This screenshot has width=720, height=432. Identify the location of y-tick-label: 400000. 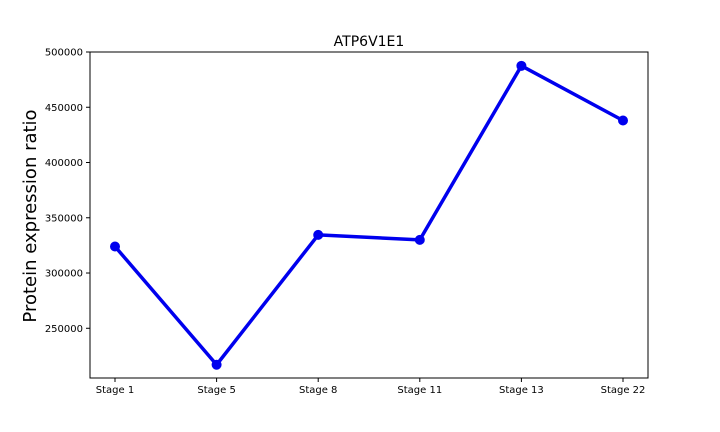
(64, 163).